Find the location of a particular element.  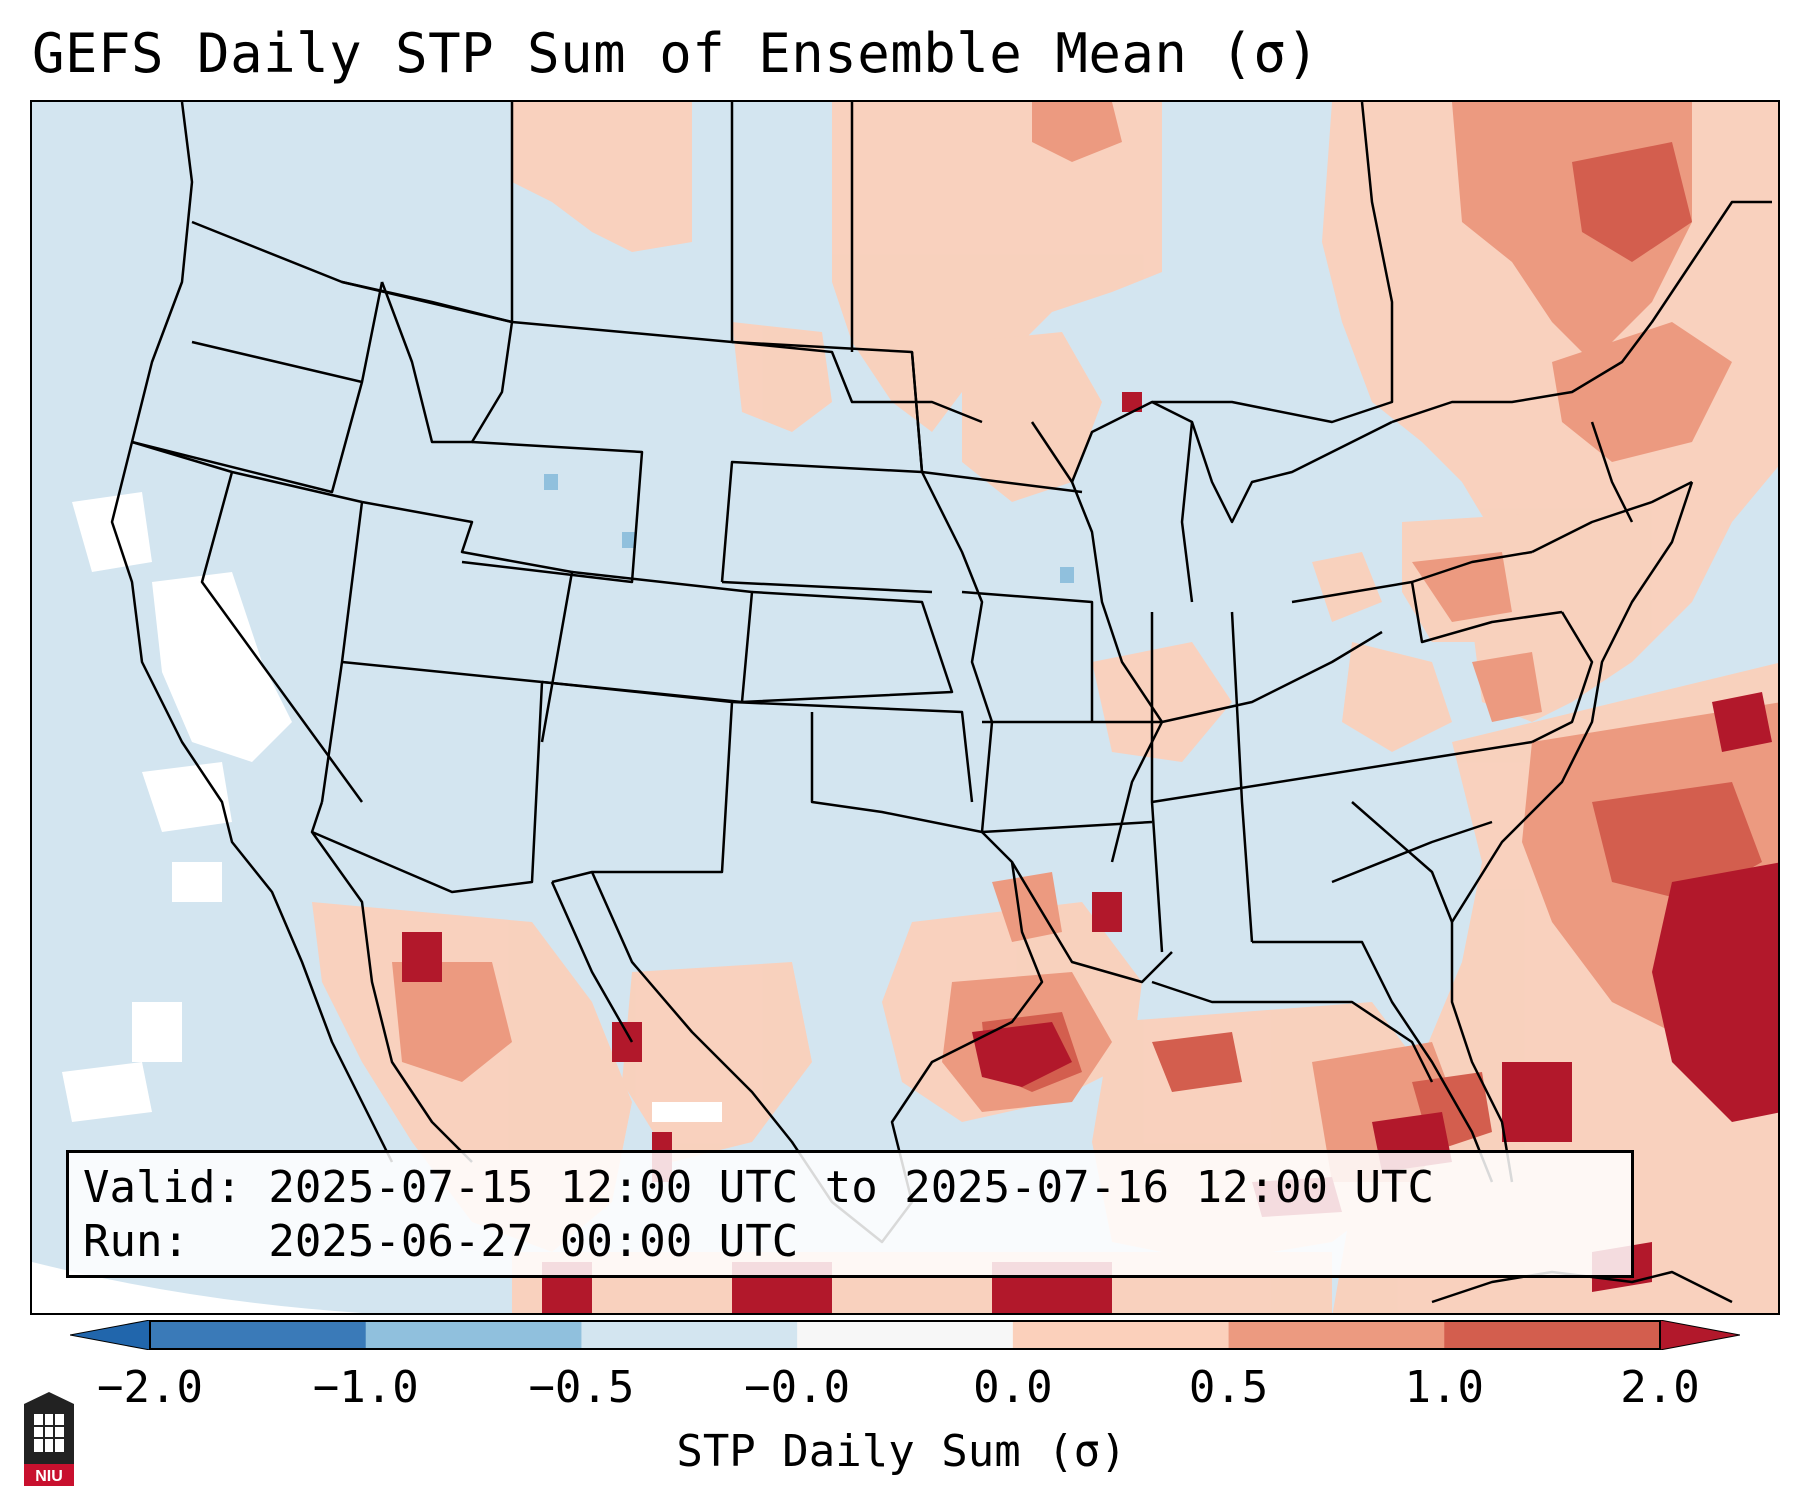

colorbar-tick-label: 1.0 is located at coordinates (1444, 1387).